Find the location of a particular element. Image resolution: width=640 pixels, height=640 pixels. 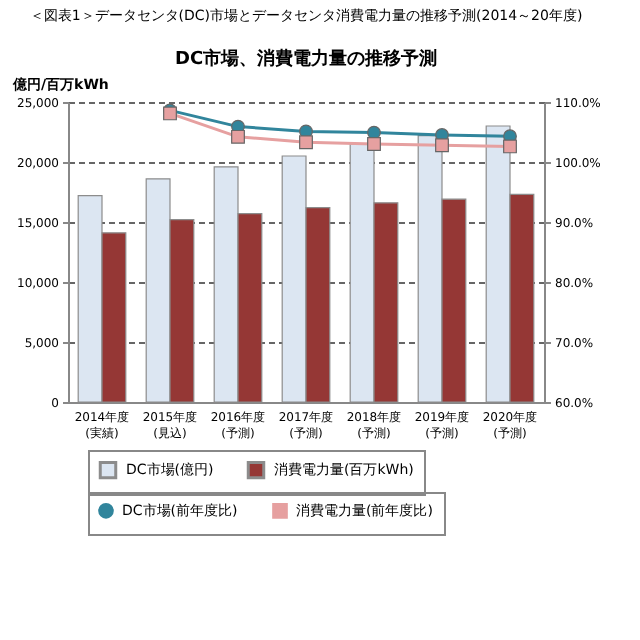

chart-subtitle: DC市場、消費電力量の推移予測 is located at coordinates (306, 59).